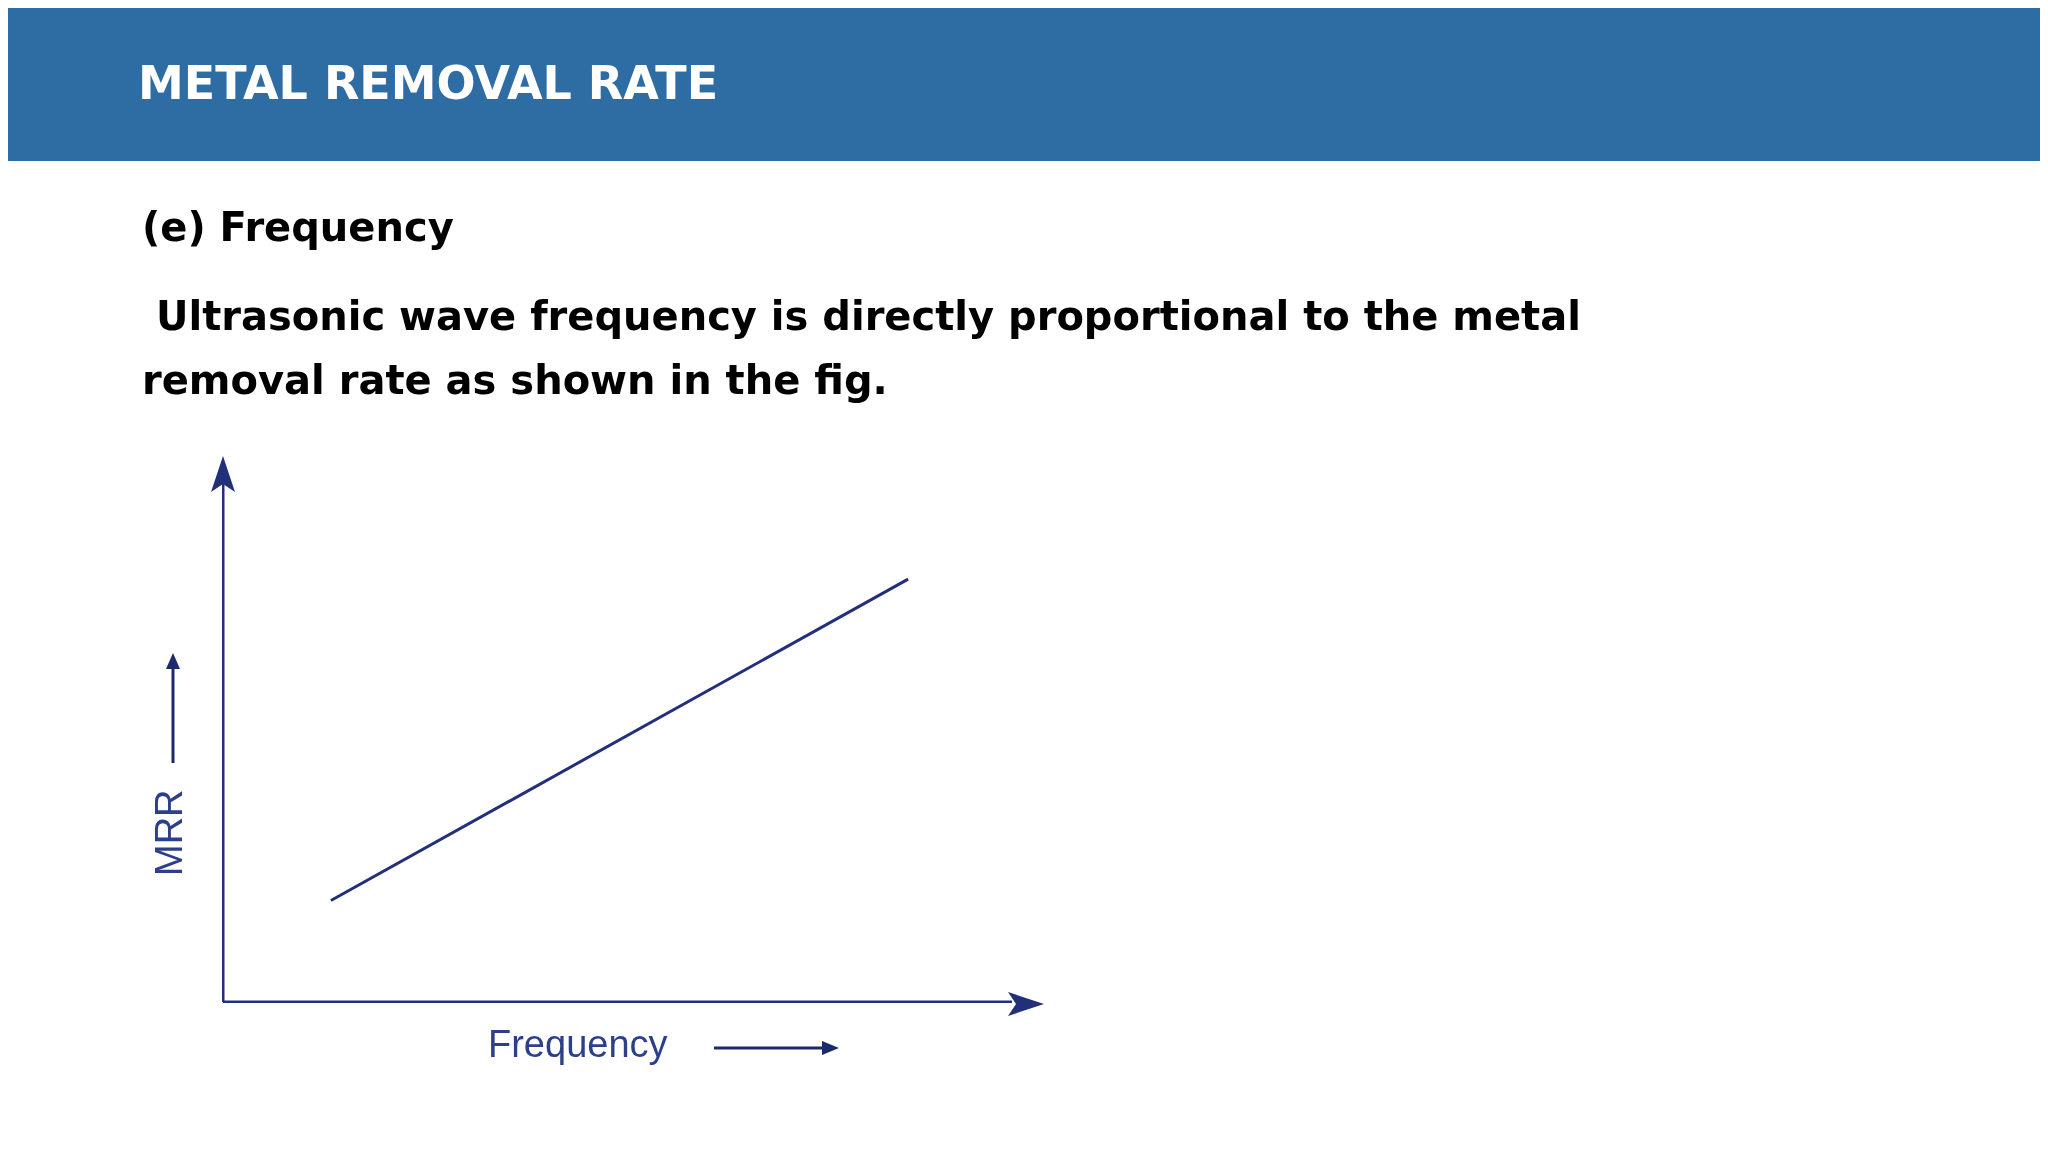 Image resolution: width=2048 pixels, height=1152 pixels. What do you see at coordinates (298, 227) in the screenshot?
I see `chart-subtitle: (e) Frequency` at bounding box center [298, 227].